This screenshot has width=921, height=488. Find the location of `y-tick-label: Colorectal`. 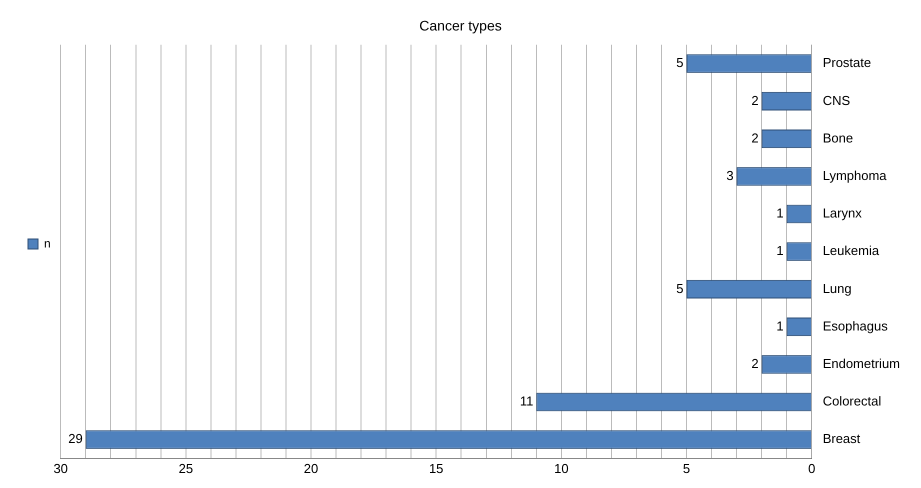

y-tick-label: Colorectal is located at coordinates (852, 401).